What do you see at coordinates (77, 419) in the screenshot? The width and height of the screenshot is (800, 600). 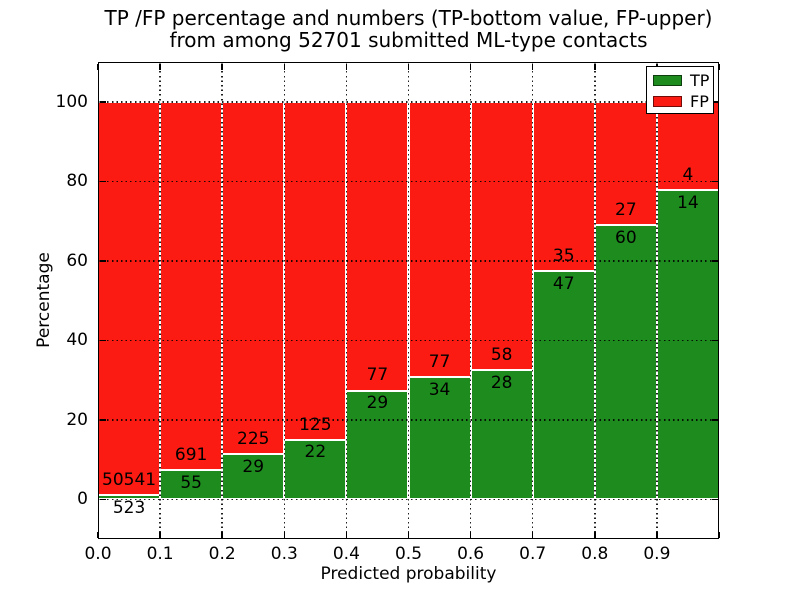 I see `y-tick-label: 20` at bounding box center [77, 419].